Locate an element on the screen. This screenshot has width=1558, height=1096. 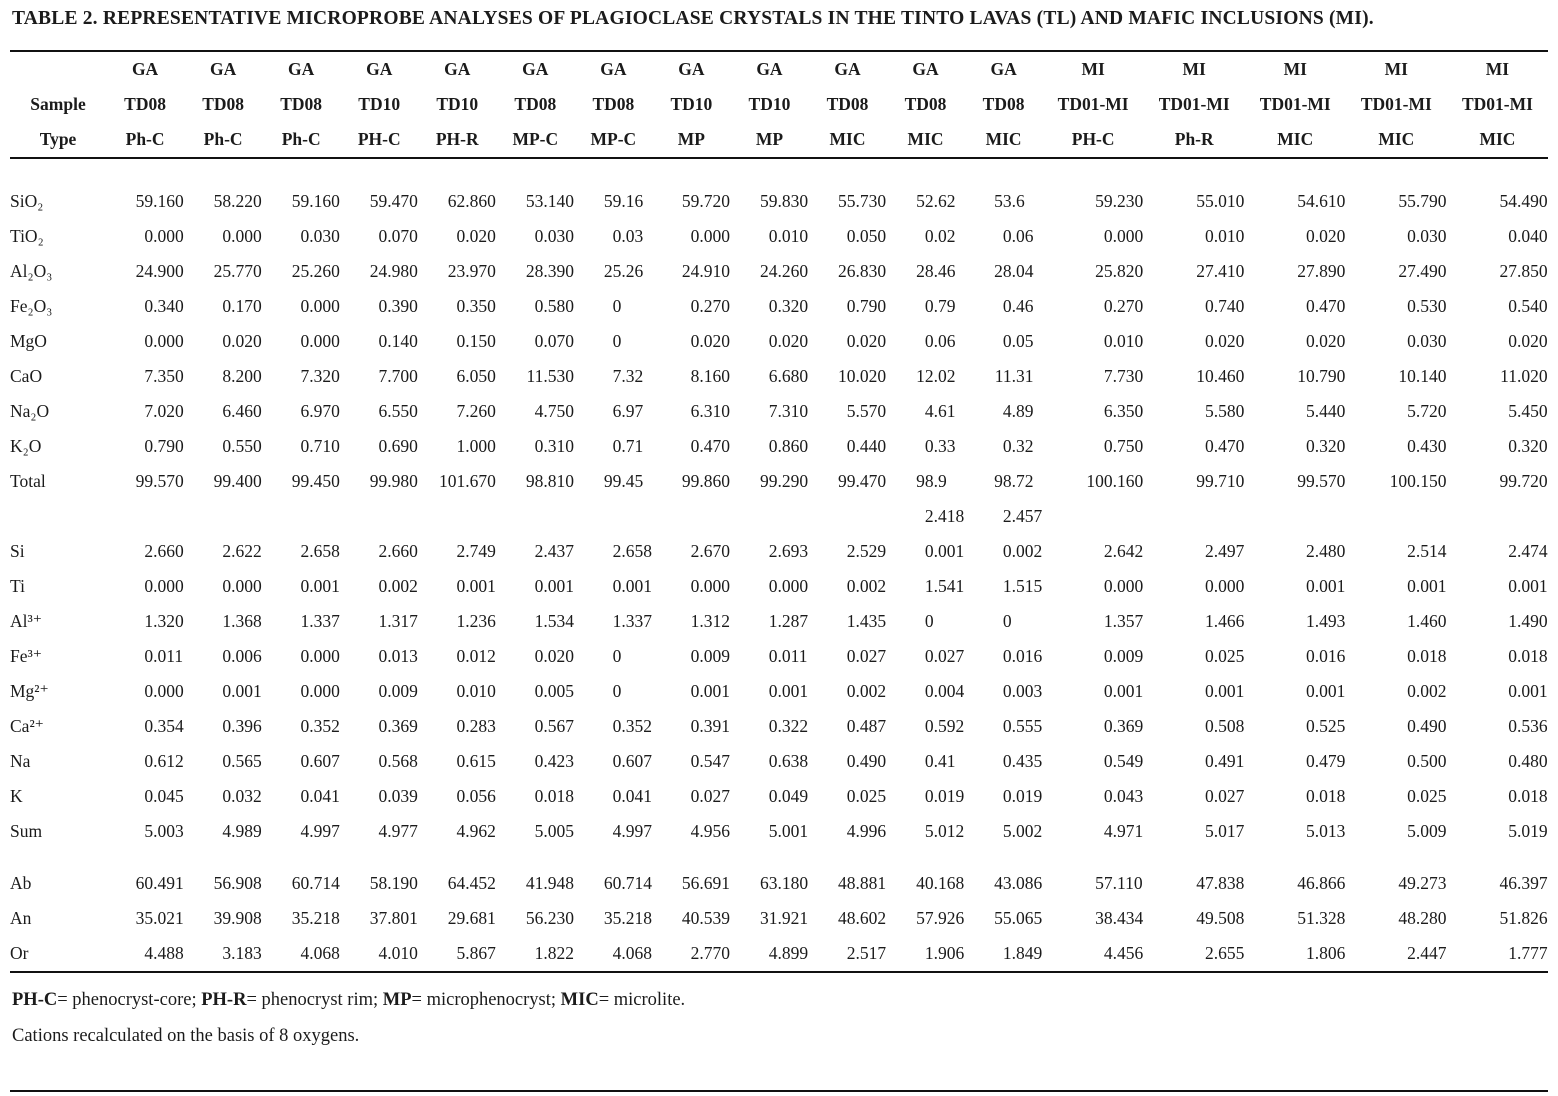
value-cell: 0.270 is located at coordinates (1123, 306).